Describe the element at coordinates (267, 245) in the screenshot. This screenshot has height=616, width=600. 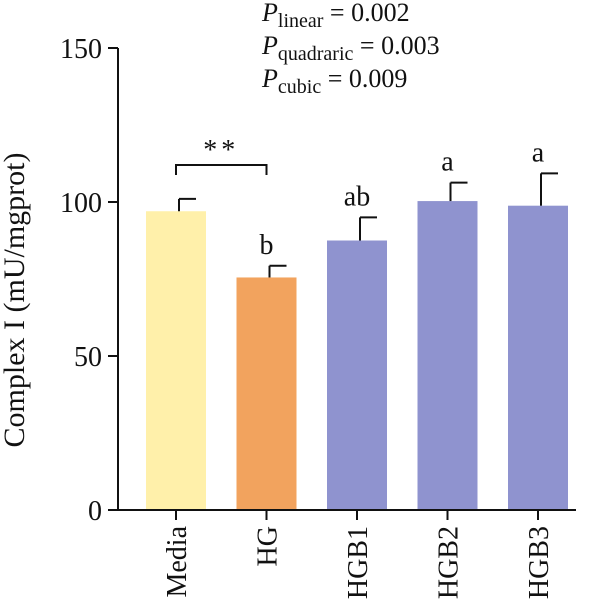
I see `significance-letter: b` at that location.